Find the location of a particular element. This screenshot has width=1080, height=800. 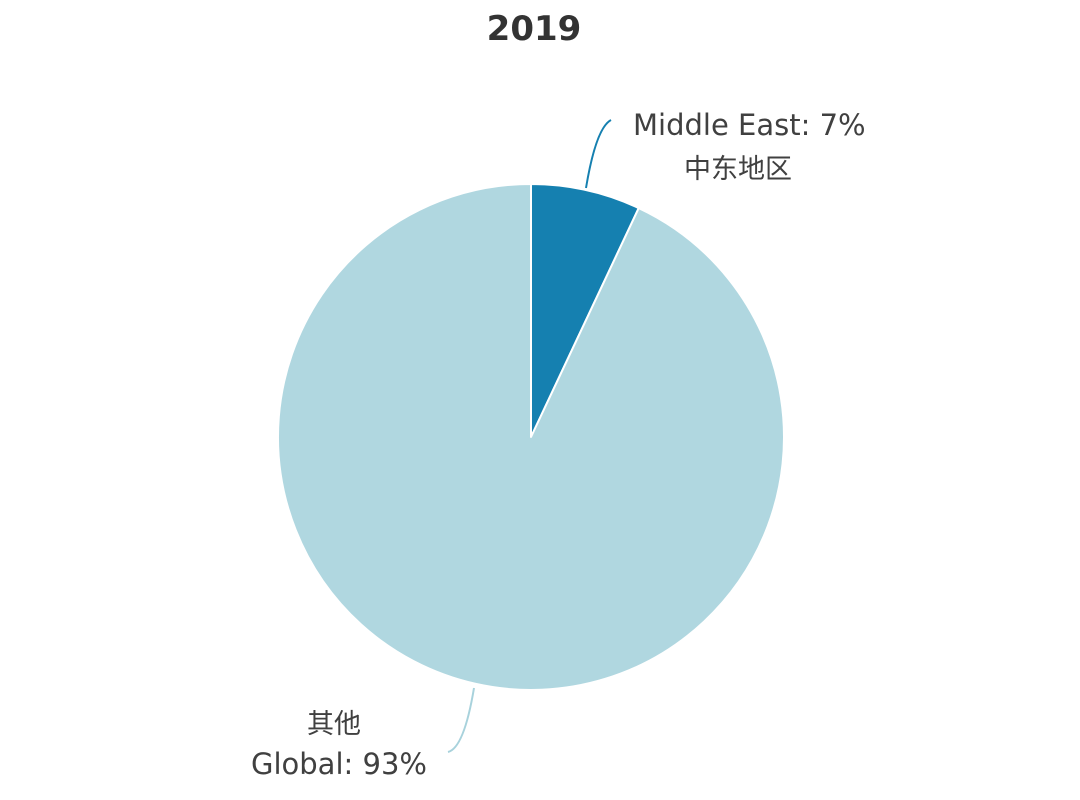

slice-label-middle-east: Middle East: 7% is located at coordinates (749, 125).